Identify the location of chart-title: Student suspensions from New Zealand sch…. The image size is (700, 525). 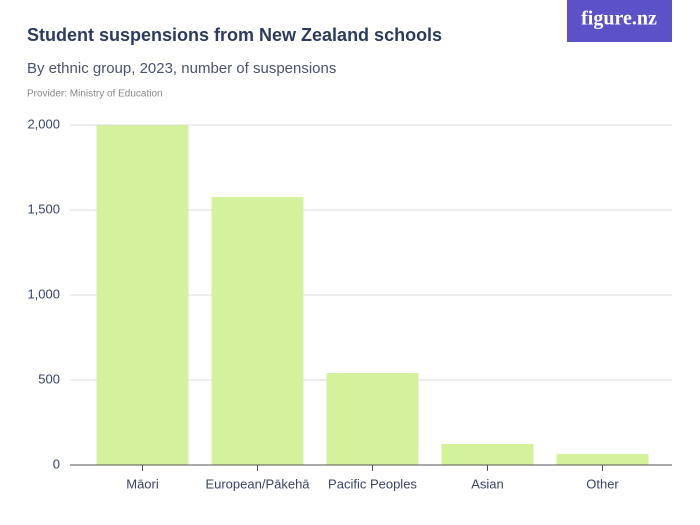
(234, 35).